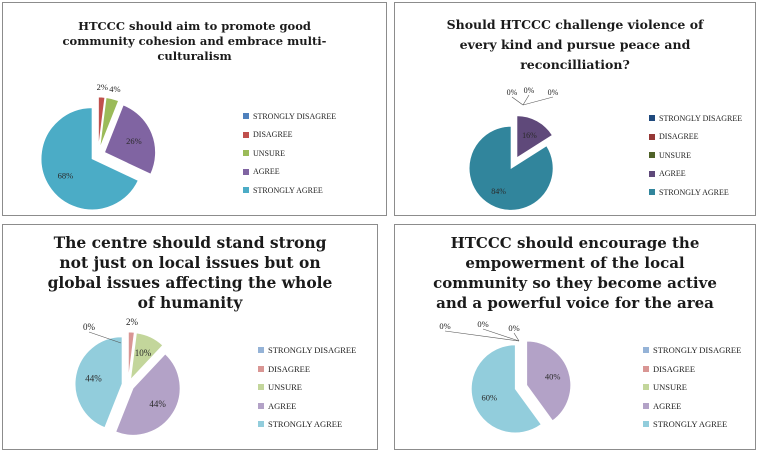  Describe the element at coordinates (66, 176) in the screenshot. I see `slice-label-strongly-agree: 68%` at that location.